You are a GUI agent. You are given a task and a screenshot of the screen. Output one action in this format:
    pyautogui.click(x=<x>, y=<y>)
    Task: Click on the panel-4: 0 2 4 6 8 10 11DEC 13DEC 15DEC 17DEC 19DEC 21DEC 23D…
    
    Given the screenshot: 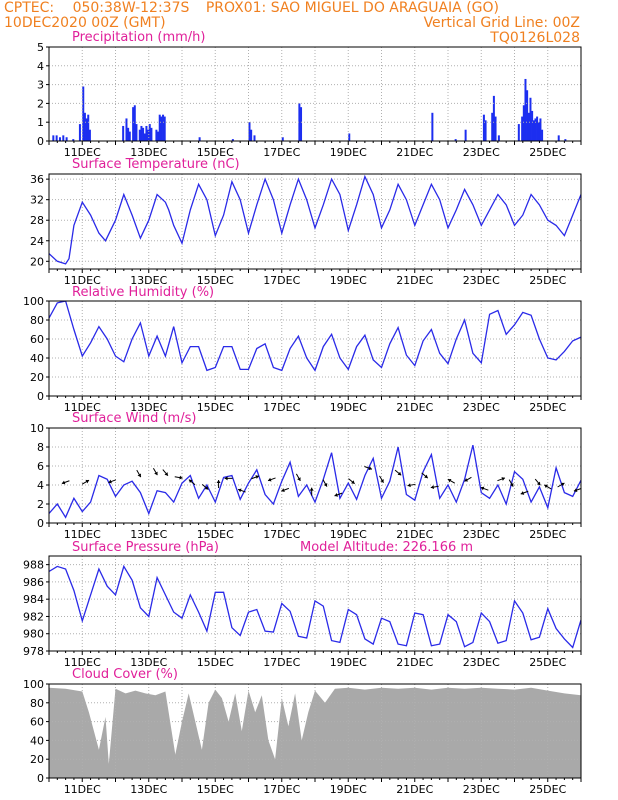 What is the action you would take?
    pyautogui.click(x=306, y=476)
    